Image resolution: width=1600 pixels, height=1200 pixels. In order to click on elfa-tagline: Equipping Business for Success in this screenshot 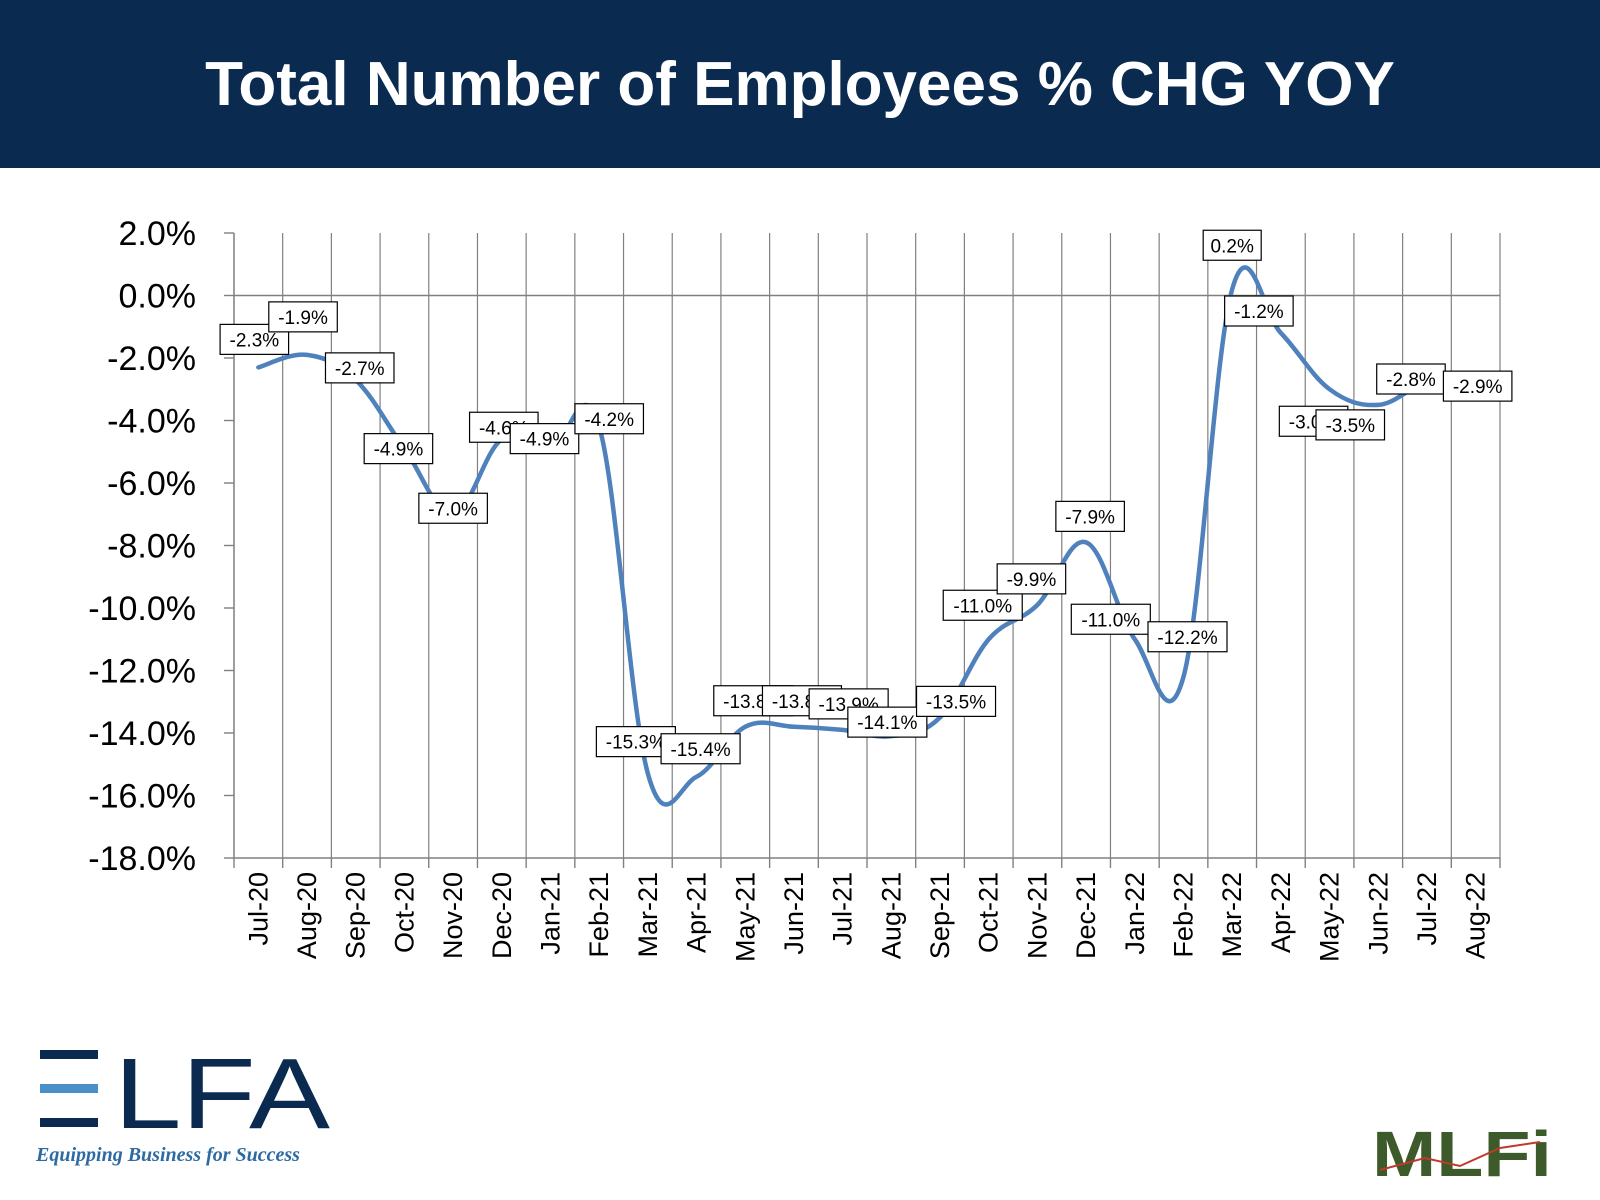, I will do `click(168, 1155)`.